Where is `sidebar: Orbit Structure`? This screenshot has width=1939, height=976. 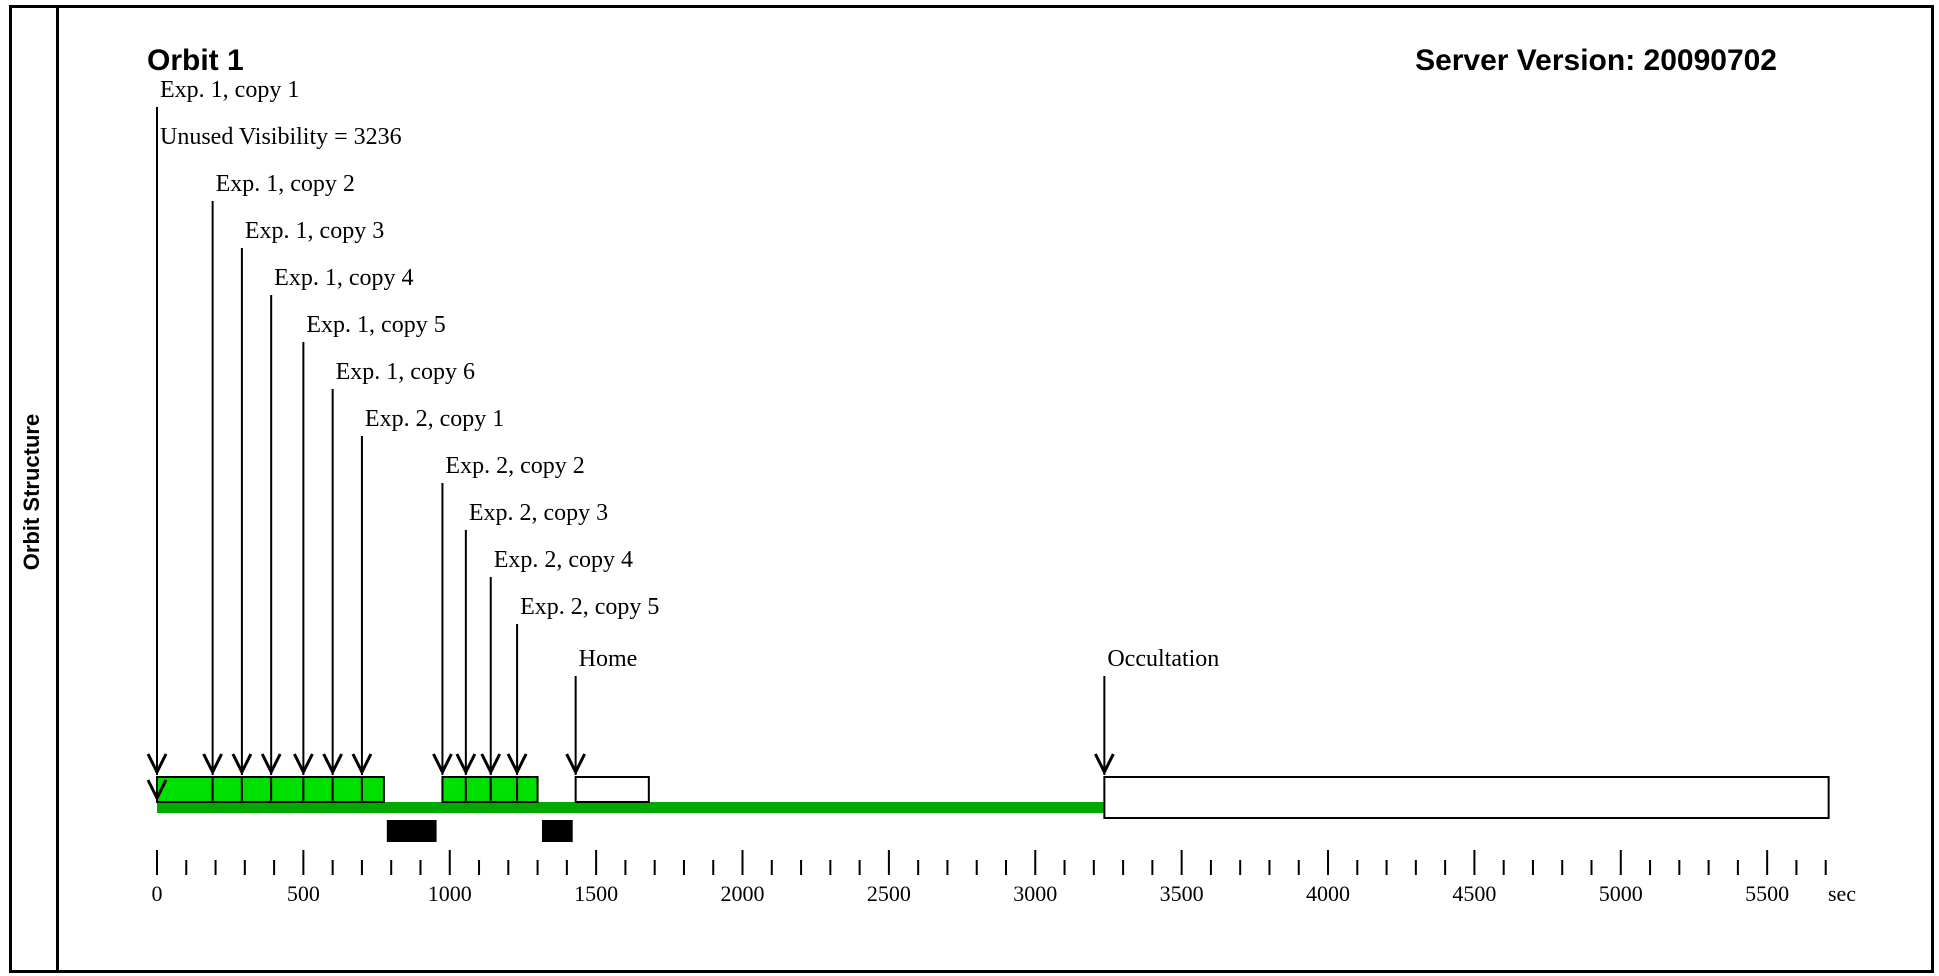
sidebar: Orbit Structure is located at coordinates (35, 489).